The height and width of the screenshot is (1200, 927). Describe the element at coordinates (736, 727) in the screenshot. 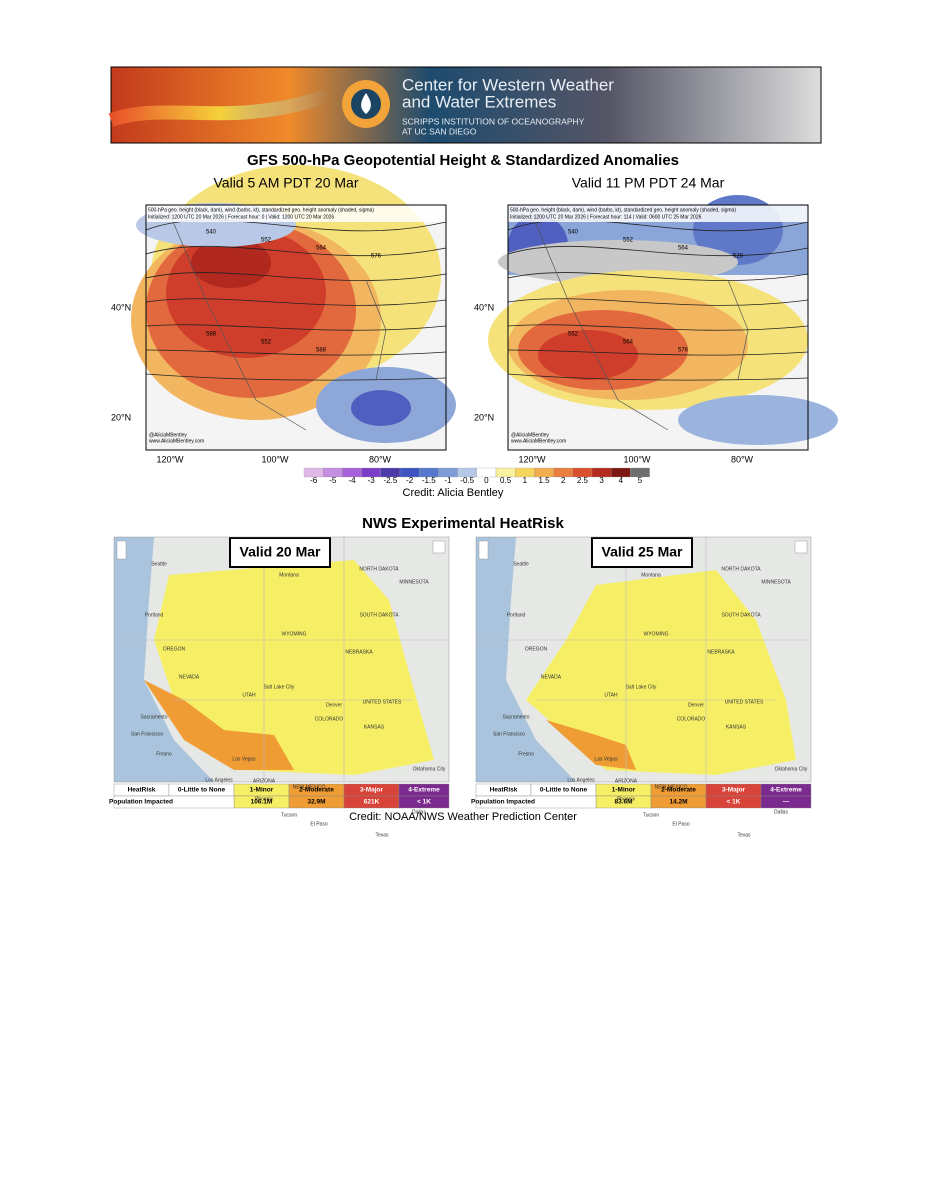

I see `map-label: KANSAS` at that location.